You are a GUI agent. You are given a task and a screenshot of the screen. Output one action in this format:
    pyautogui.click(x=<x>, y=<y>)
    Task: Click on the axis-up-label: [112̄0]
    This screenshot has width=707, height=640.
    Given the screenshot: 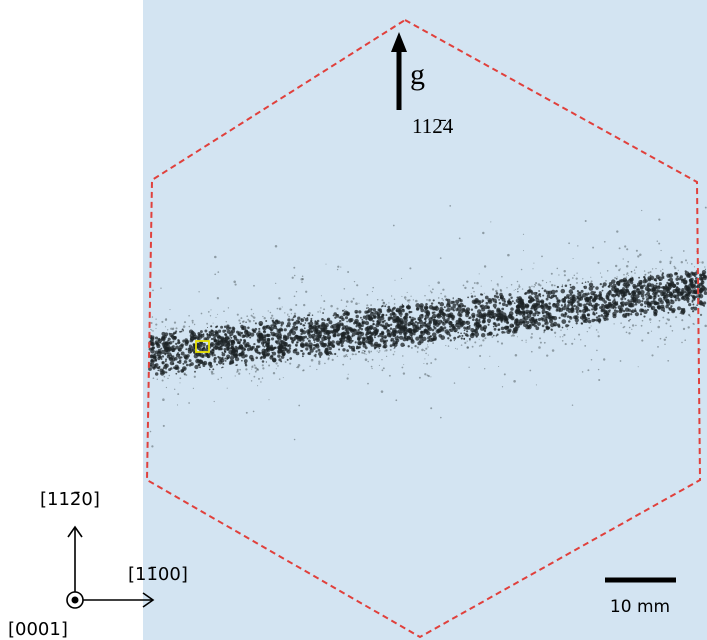 What is the action you would take?
    pyautogui.click(x=70, y=499)
    